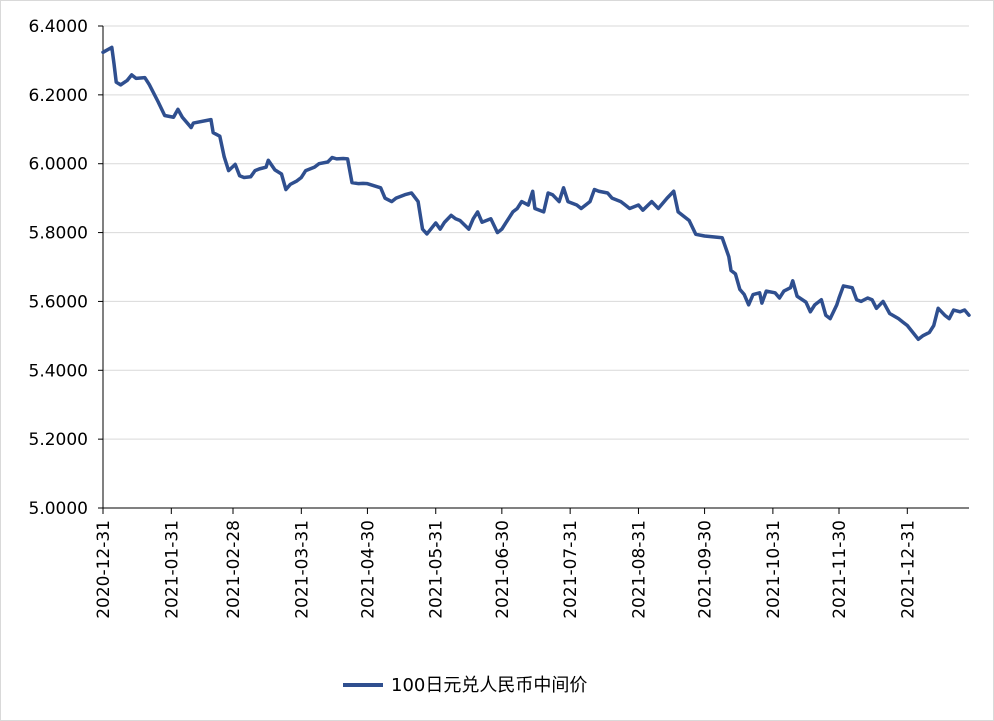 The width and height of the screenshot is (994, 721). What do you see at coordinates (908, 569) in the screenshot?
I see `x-tick-label: 2021-12-31` at bounding box center [908, 569].